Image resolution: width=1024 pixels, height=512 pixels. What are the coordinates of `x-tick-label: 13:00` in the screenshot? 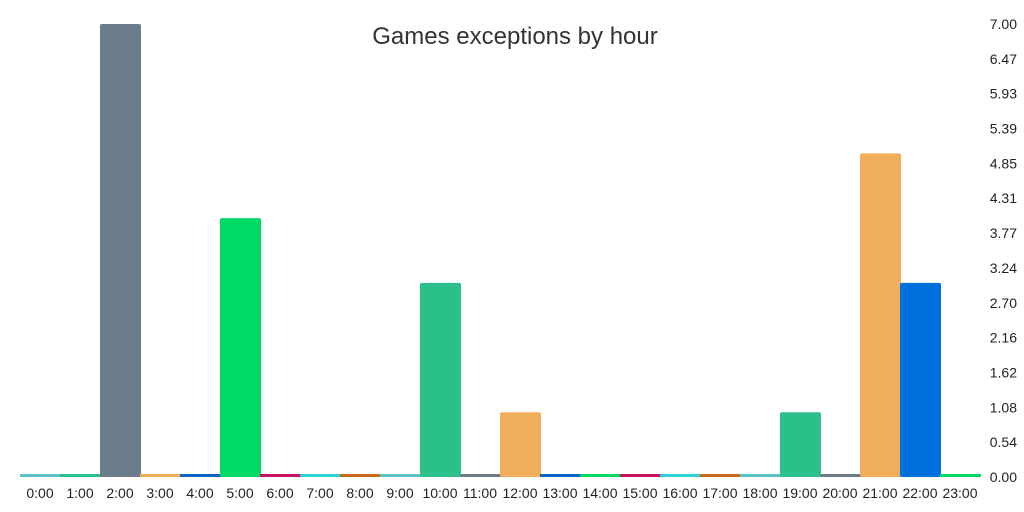 It's located at (559, 493).